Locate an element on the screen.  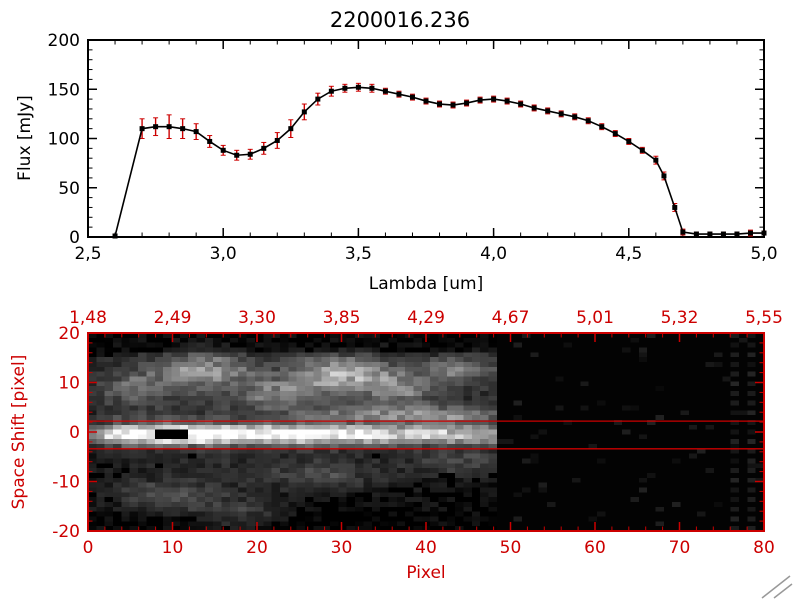
x-tick-label: 20 is located at coordinates (257, 548).